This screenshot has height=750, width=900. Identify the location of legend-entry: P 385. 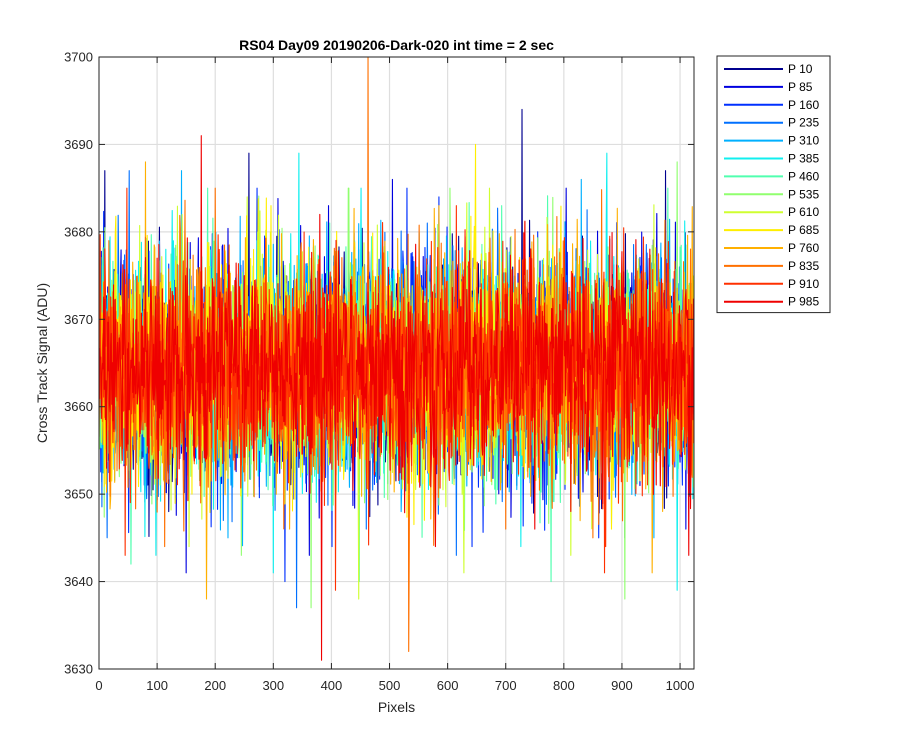
(803, 159).